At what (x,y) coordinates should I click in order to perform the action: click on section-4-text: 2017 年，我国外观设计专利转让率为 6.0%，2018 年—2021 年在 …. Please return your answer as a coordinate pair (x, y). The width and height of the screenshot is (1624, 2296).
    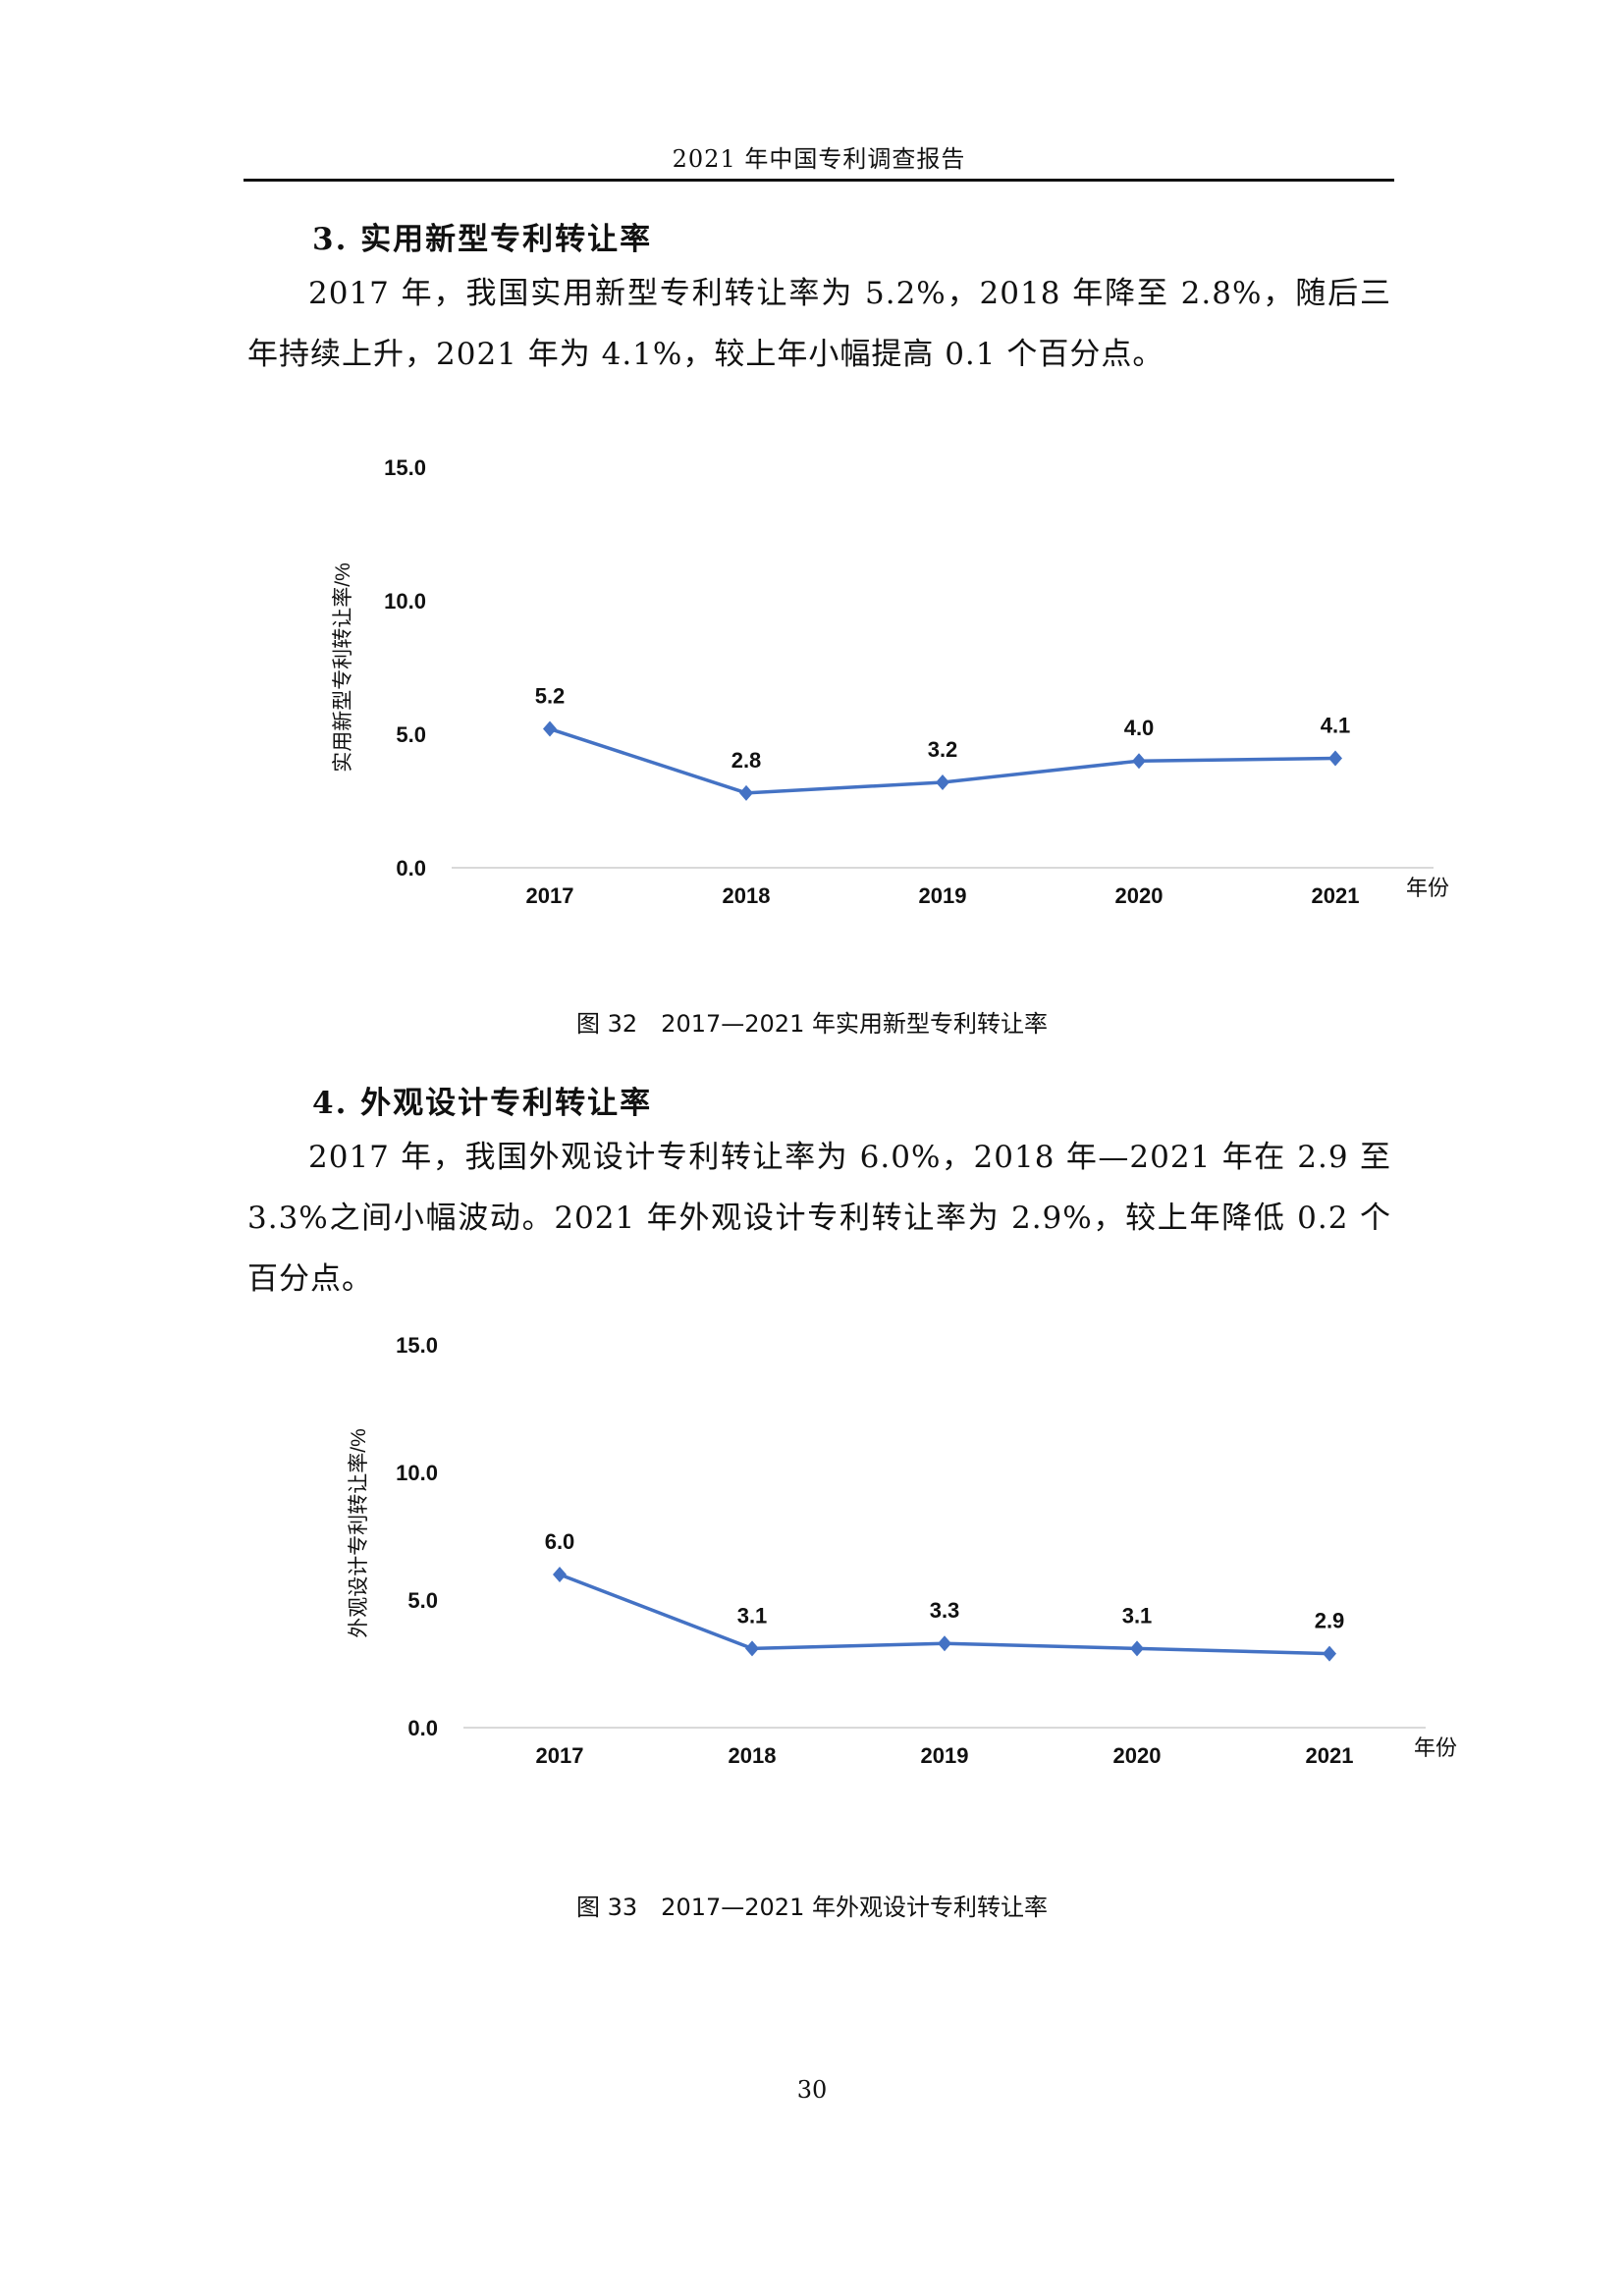
    Looking at the image, I should click on (819, 1218).